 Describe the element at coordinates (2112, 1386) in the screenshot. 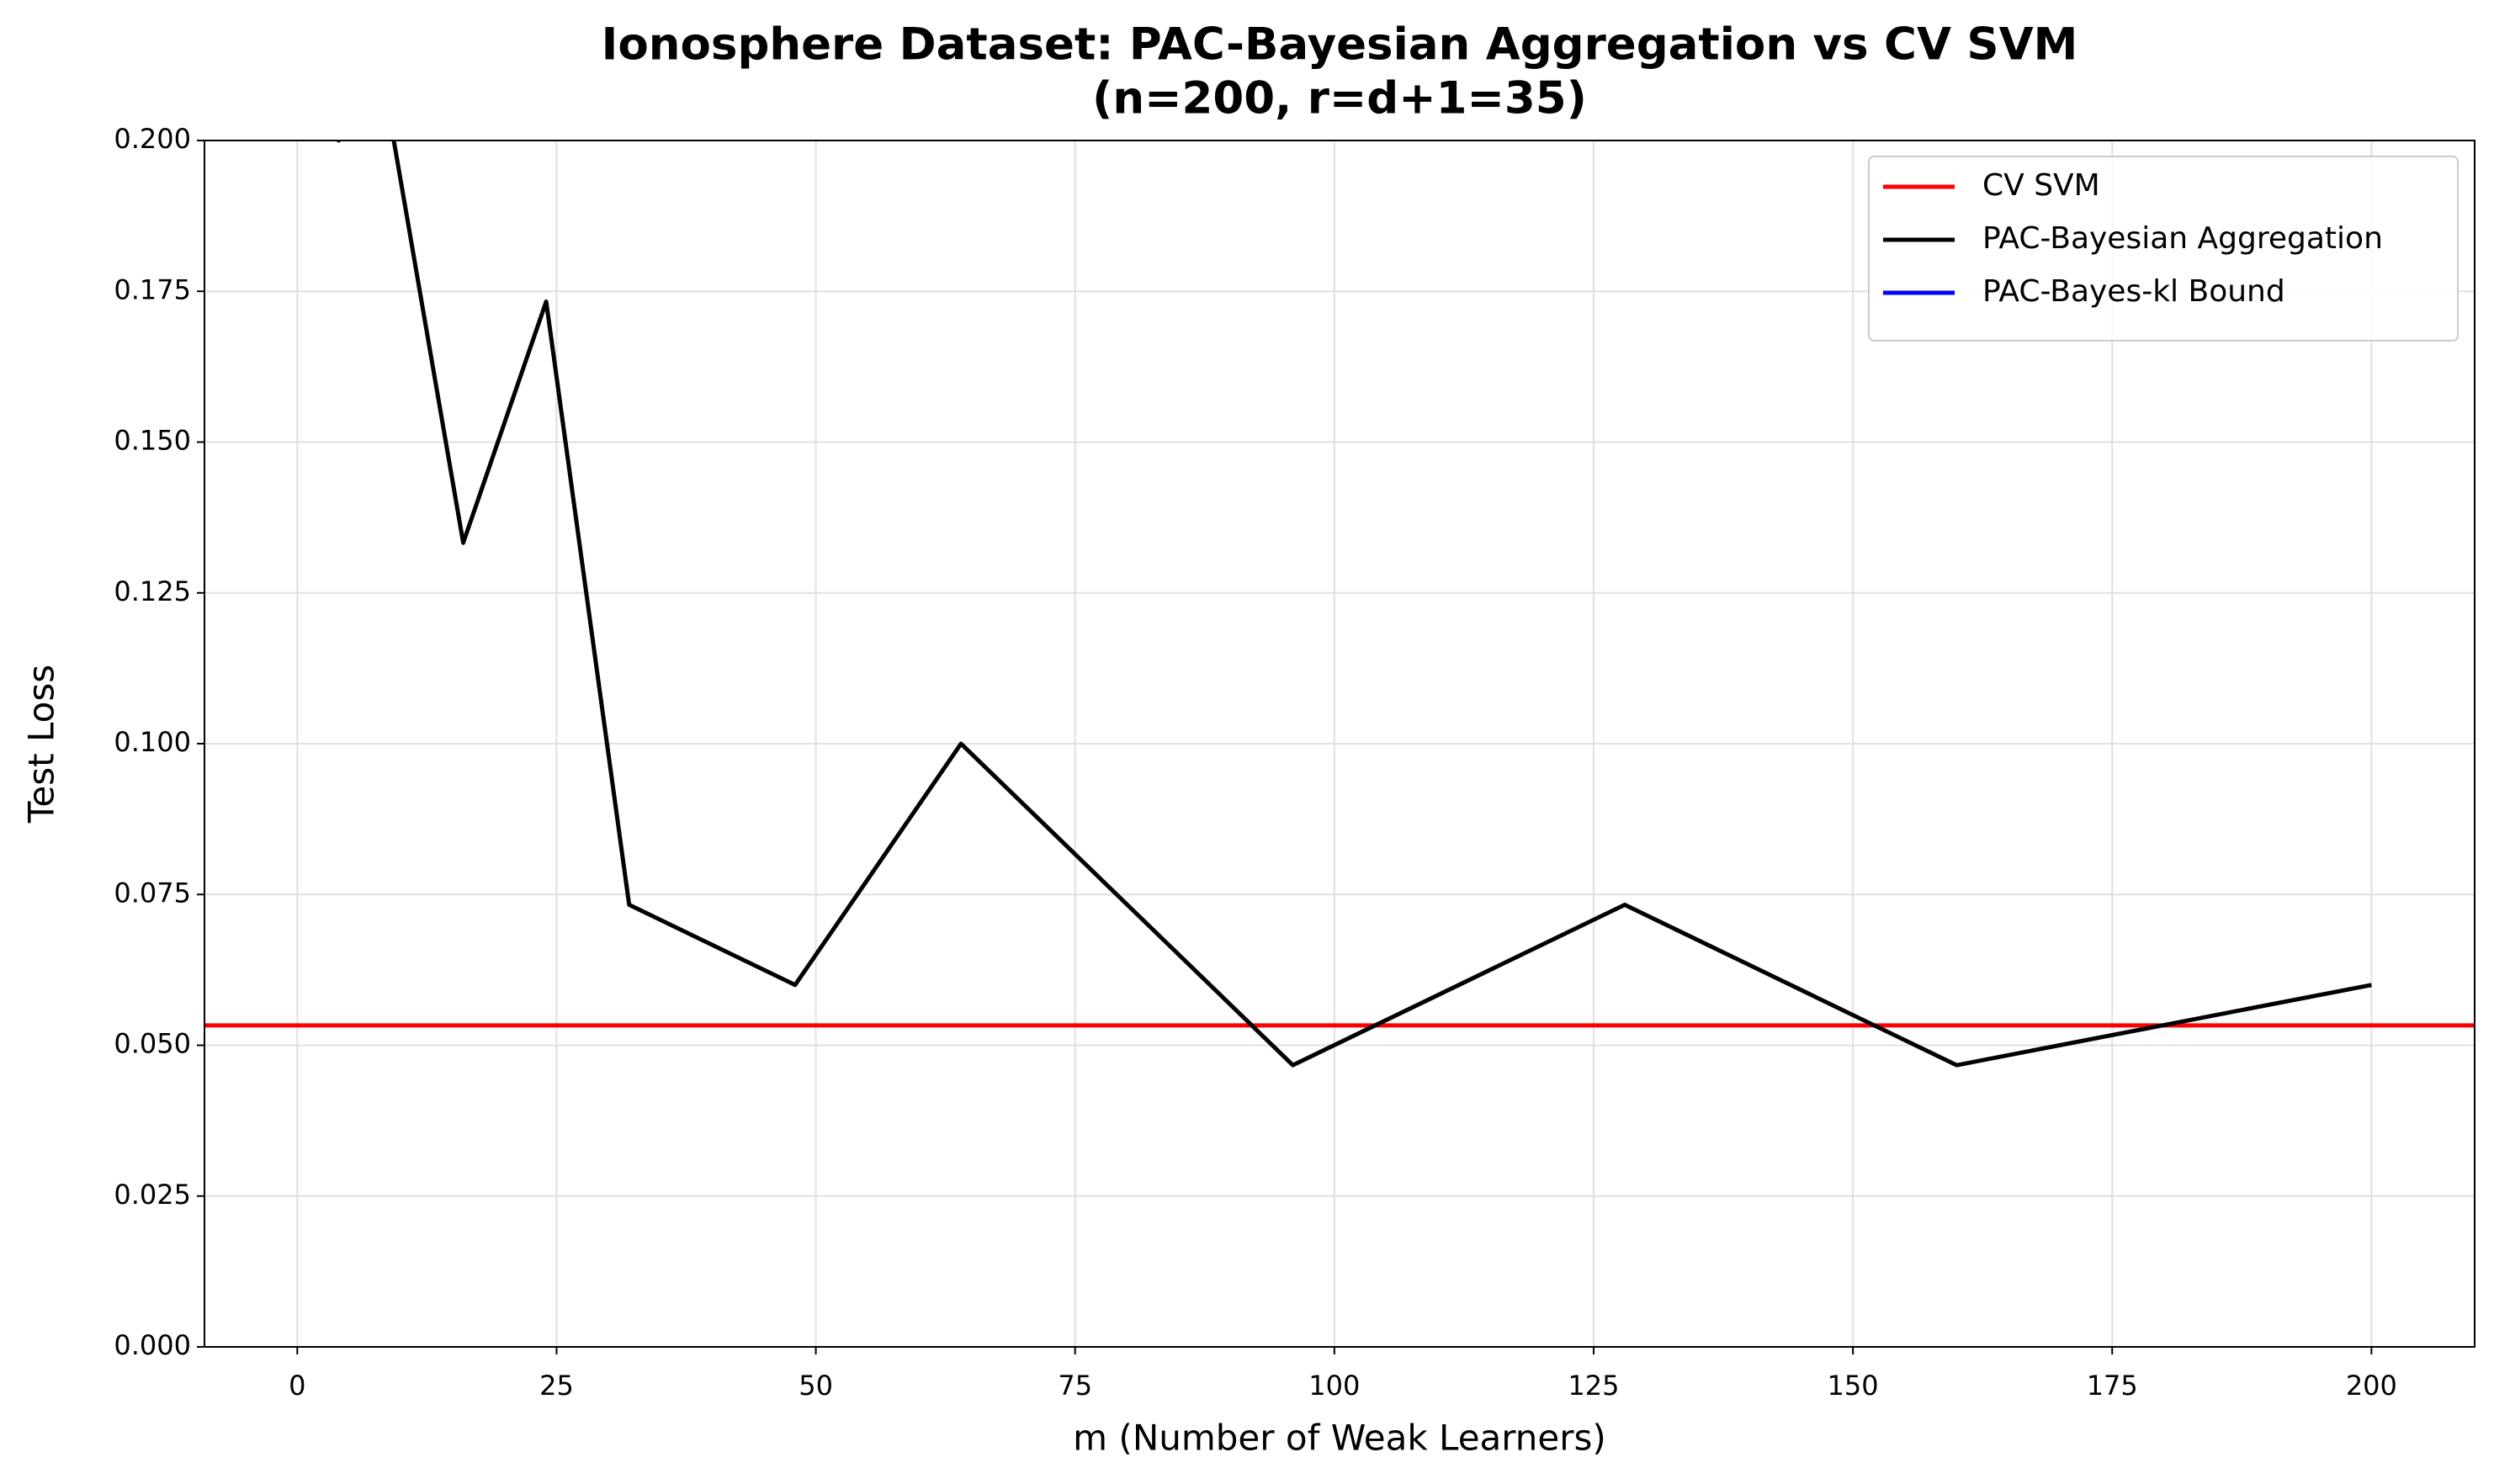

I see `x-tick-label: 175` at that location.